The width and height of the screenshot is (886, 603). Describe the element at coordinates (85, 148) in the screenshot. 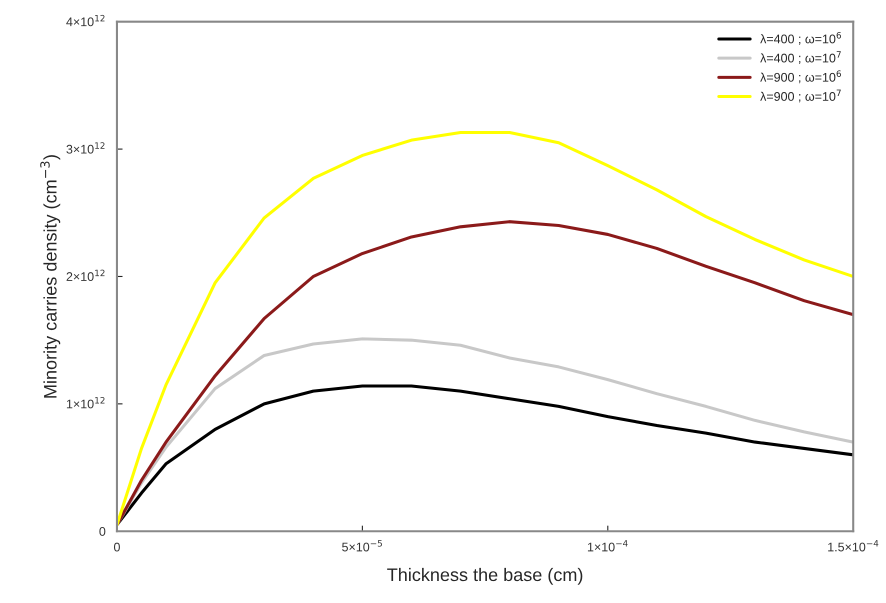

I see `y-tick-label: 3×10$^{12}$` at that location.